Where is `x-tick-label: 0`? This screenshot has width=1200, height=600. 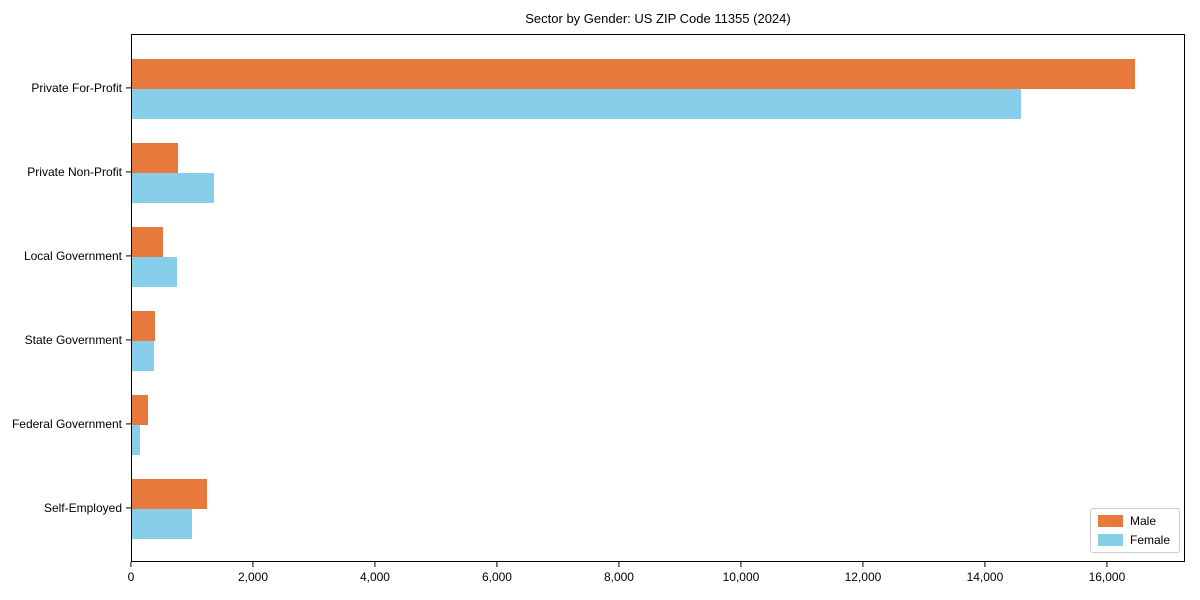
x-tick-label: 0 is located at coordinates (131, 577).